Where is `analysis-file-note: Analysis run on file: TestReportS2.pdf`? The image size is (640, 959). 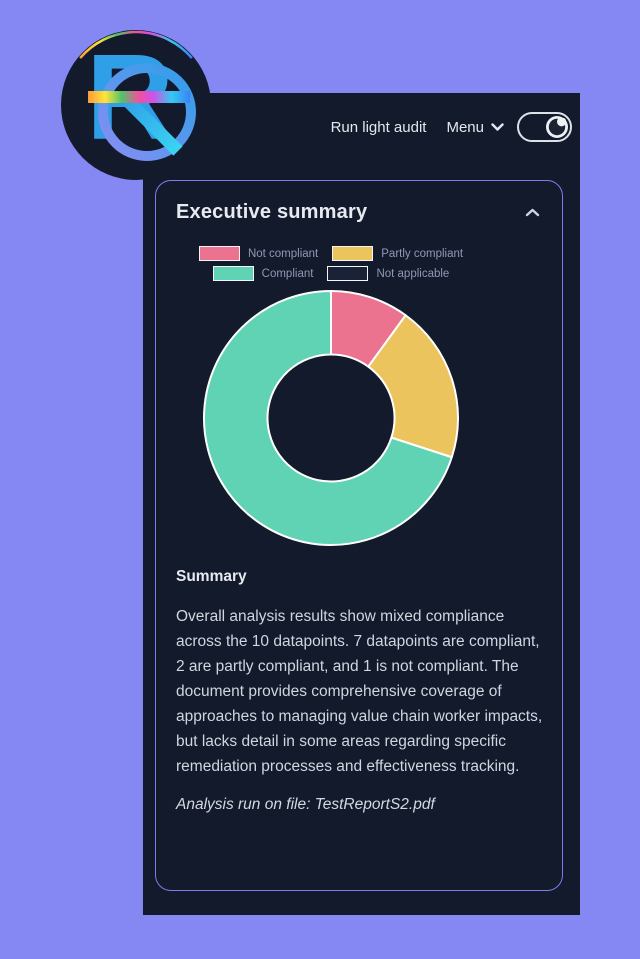
analysis-file-note: Analysis run on file: TestReportS2.pdf is located at coordinates (305, 804).